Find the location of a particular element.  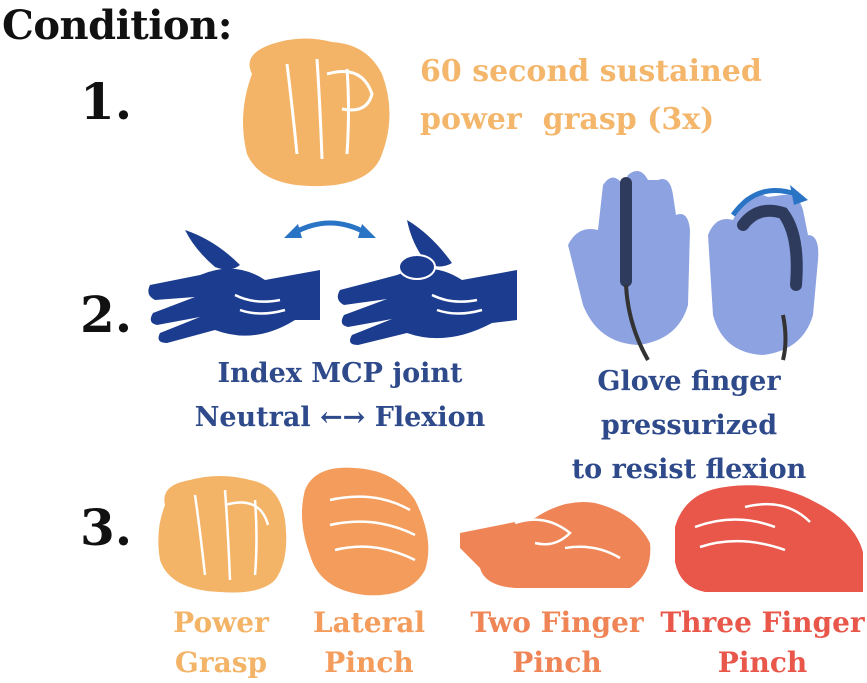

hand-neutral-icon is located at coordinates (234, 286).